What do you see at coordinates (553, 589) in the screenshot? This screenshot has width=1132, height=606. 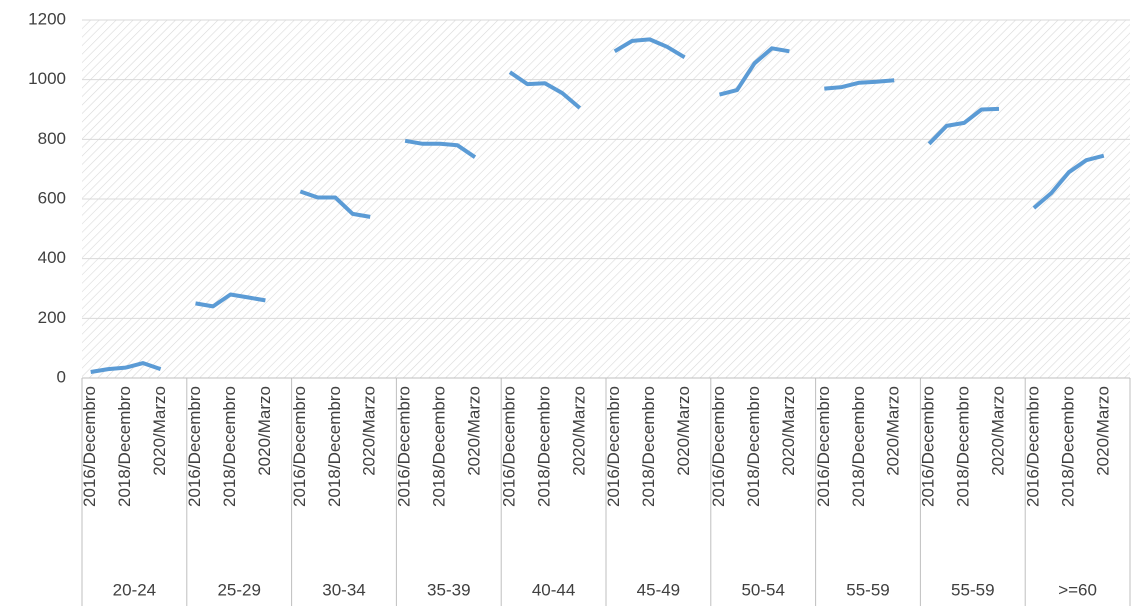 I see `group-label: 40-44` at bounding box center [553, 589].